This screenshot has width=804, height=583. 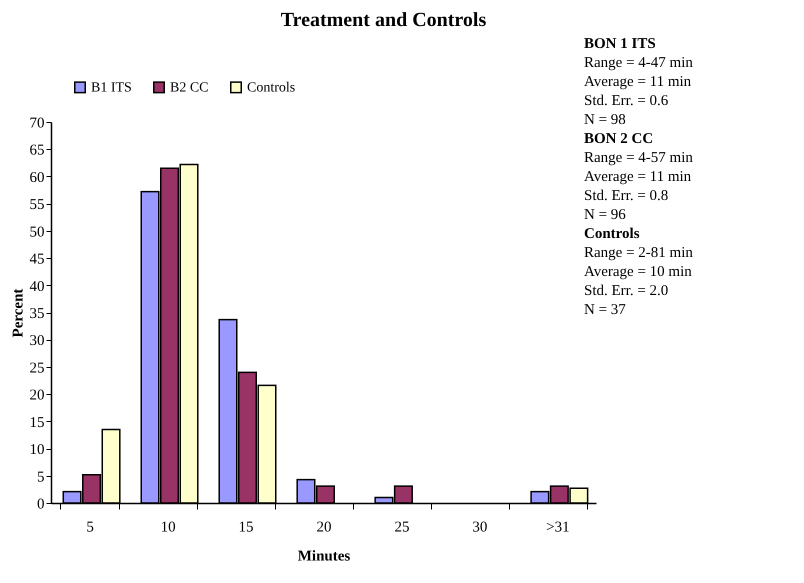 I want to click on text: BON 1 ITS, so click(x=620, y=44).